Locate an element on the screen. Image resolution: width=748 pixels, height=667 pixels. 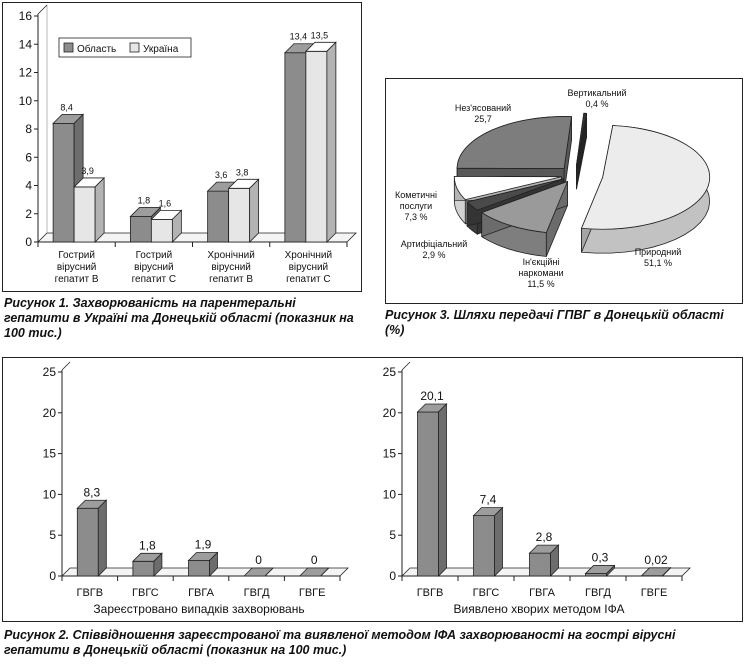
fig1-category-label: Хронічний is located at coordinates (230, 255).